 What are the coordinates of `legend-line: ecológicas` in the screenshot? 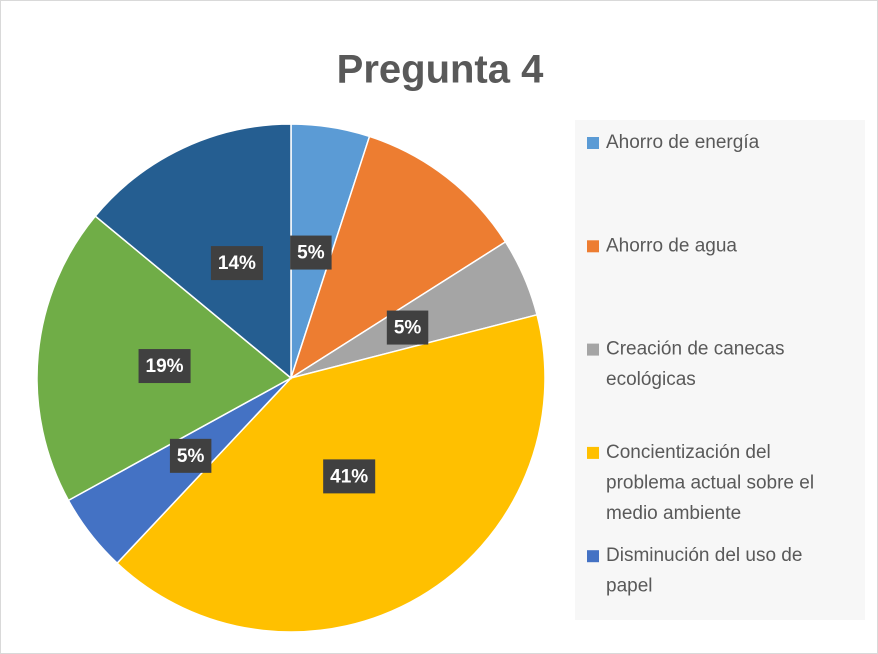 It's located at (651, 379).